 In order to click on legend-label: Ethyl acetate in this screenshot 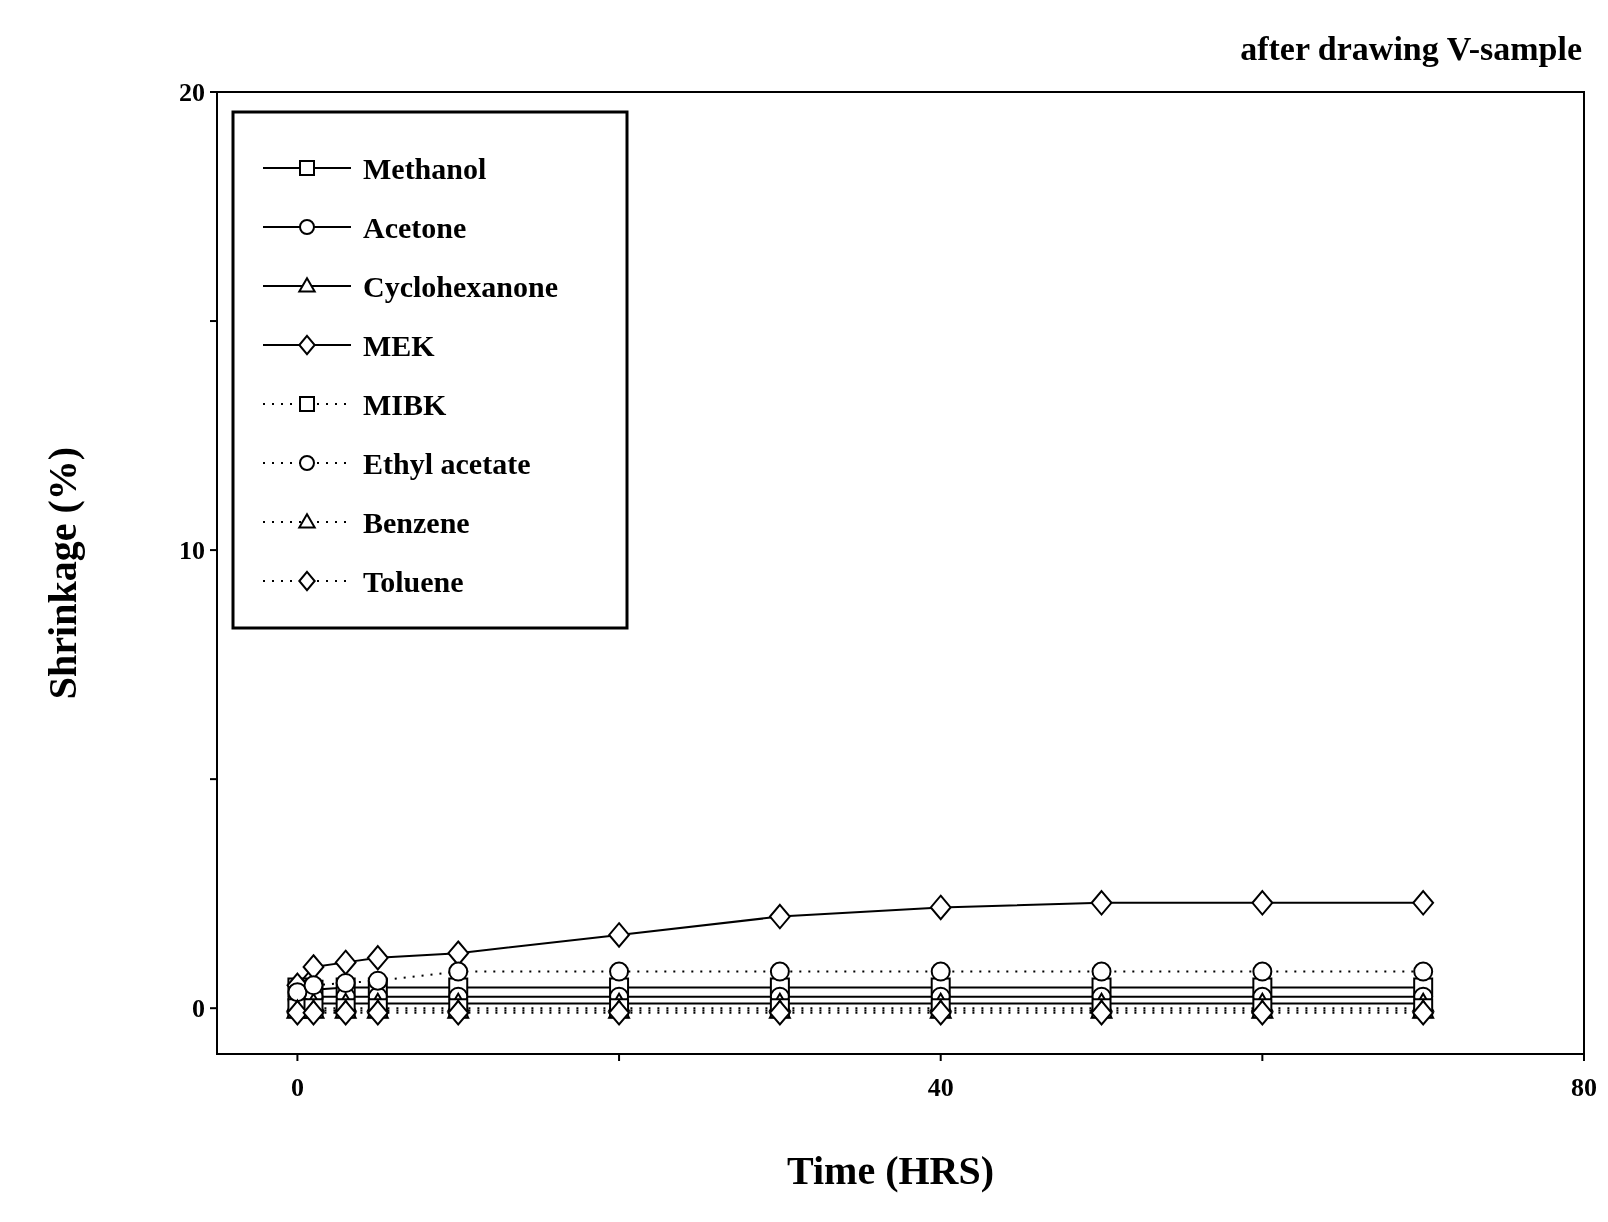, I will do `click(447, 463)`.